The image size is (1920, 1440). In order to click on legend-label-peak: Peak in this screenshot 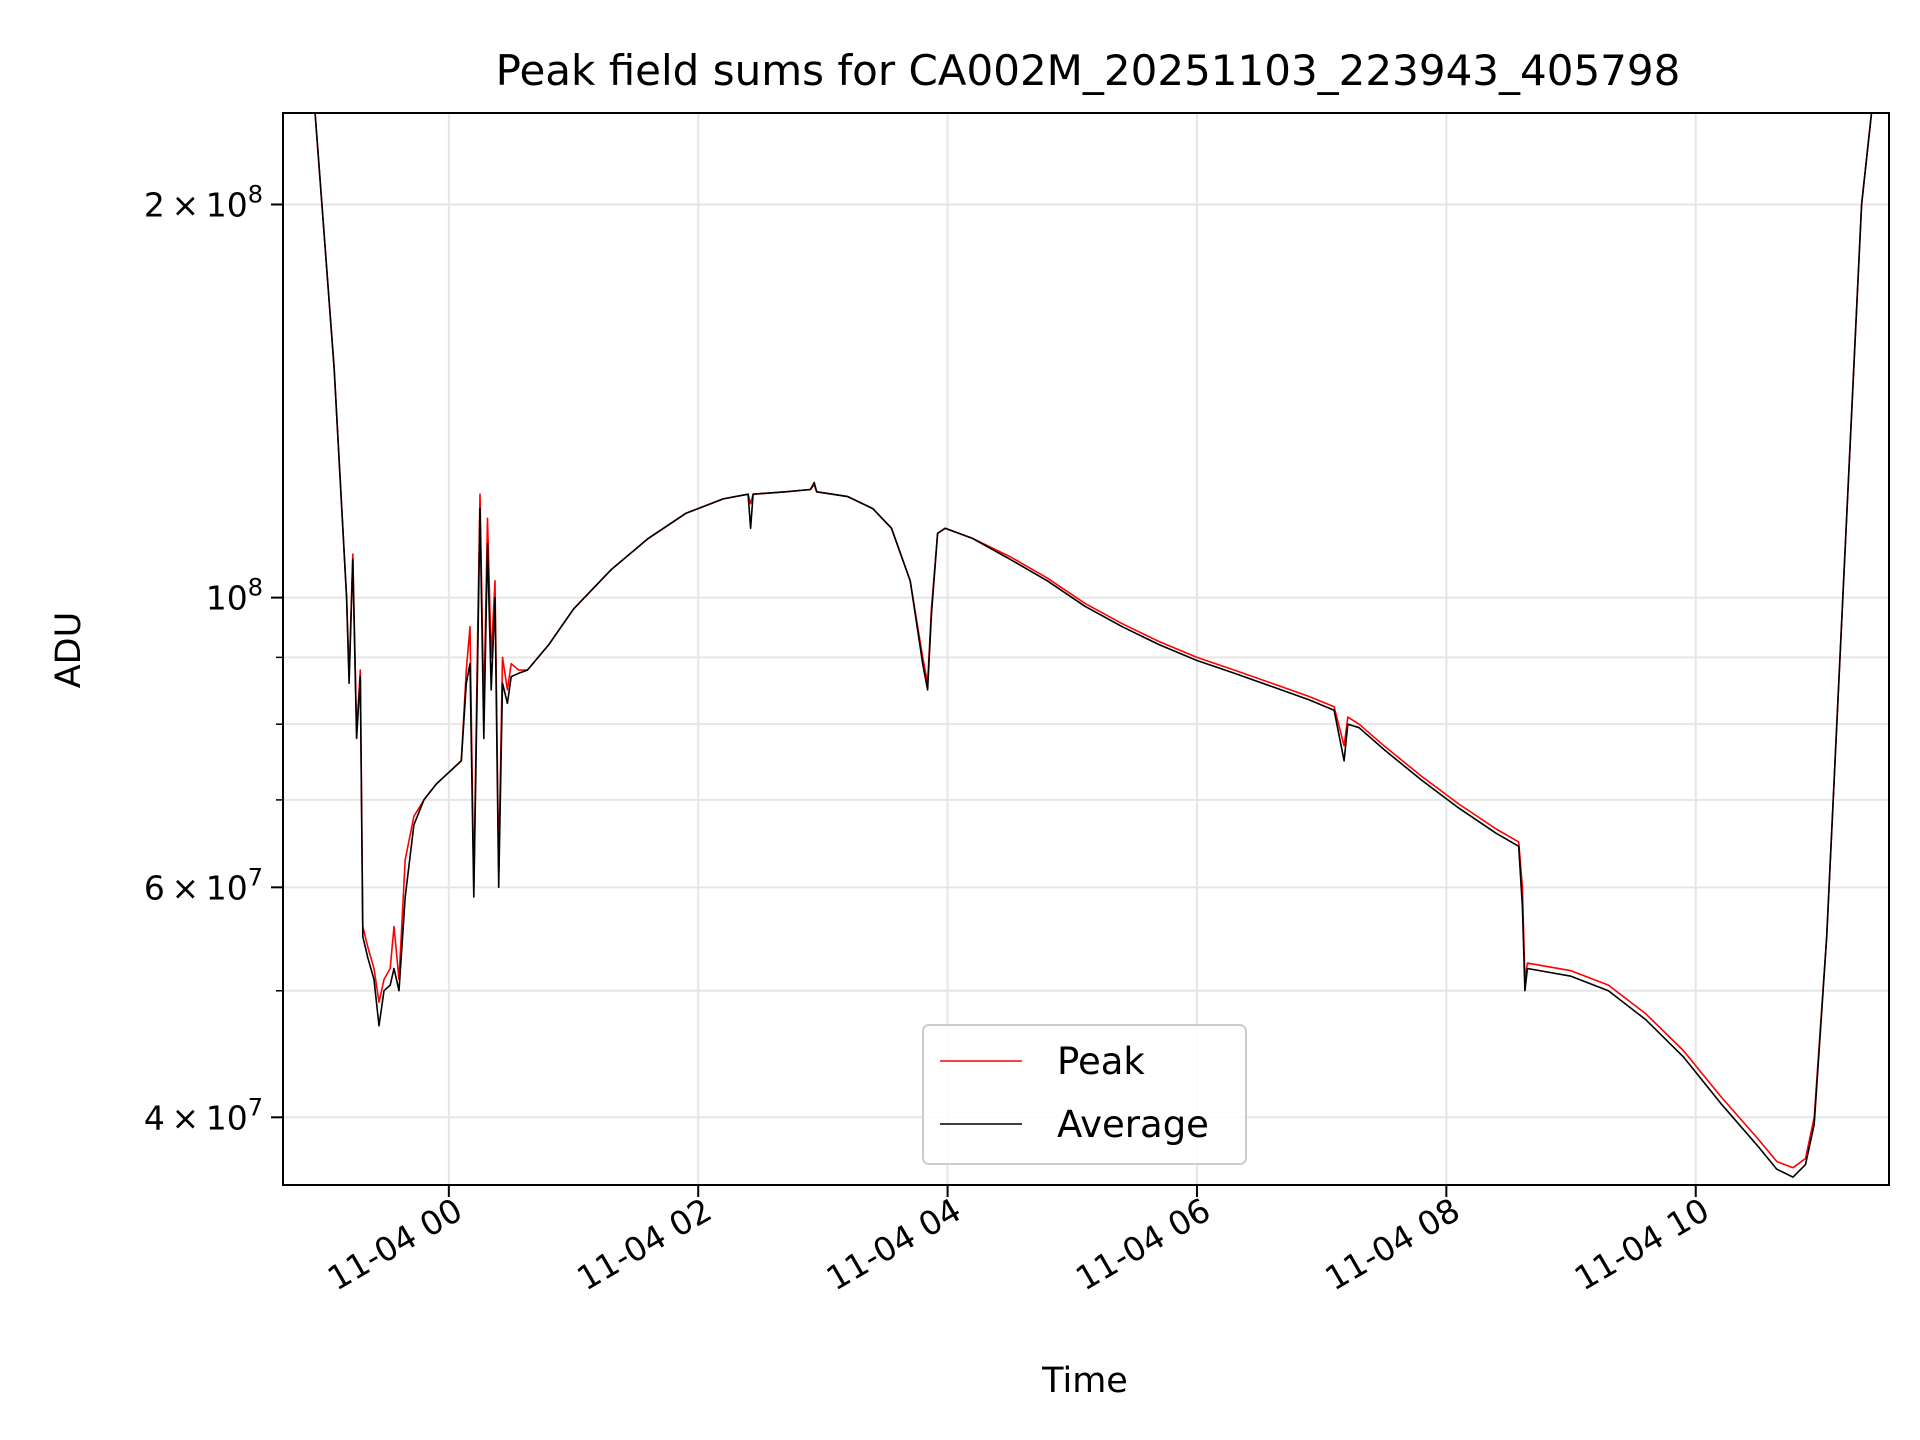, I will do `click(1101, 1061)`.